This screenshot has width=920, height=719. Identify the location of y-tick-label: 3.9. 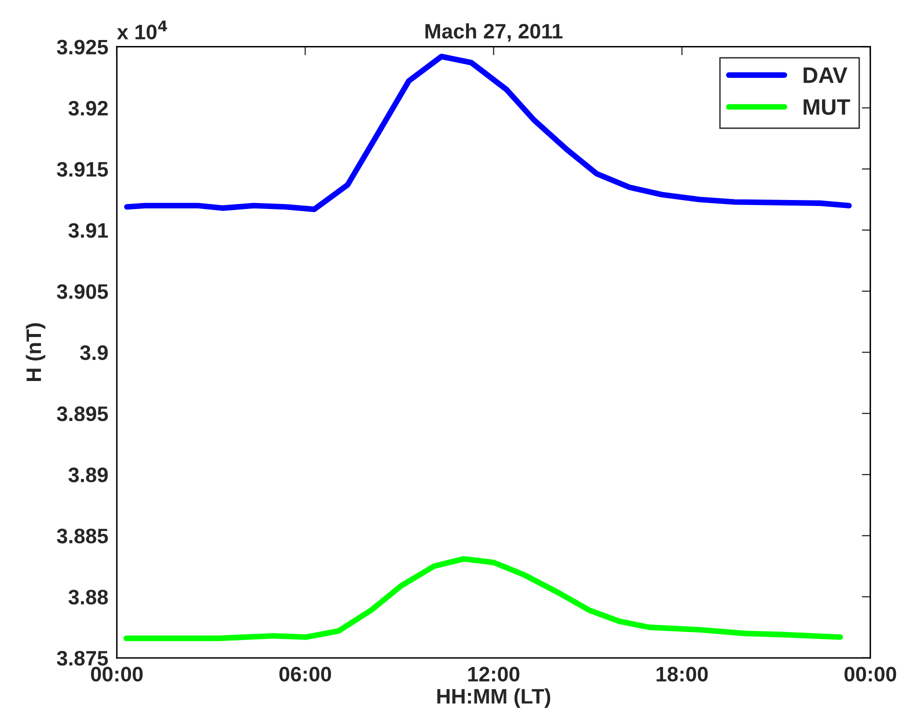
(94, 352).